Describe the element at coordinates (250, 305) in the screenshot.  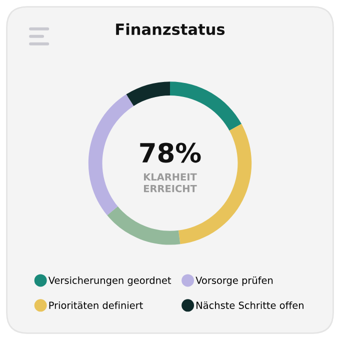
I see `legend-label: Nächste Schritte offen` at that location.